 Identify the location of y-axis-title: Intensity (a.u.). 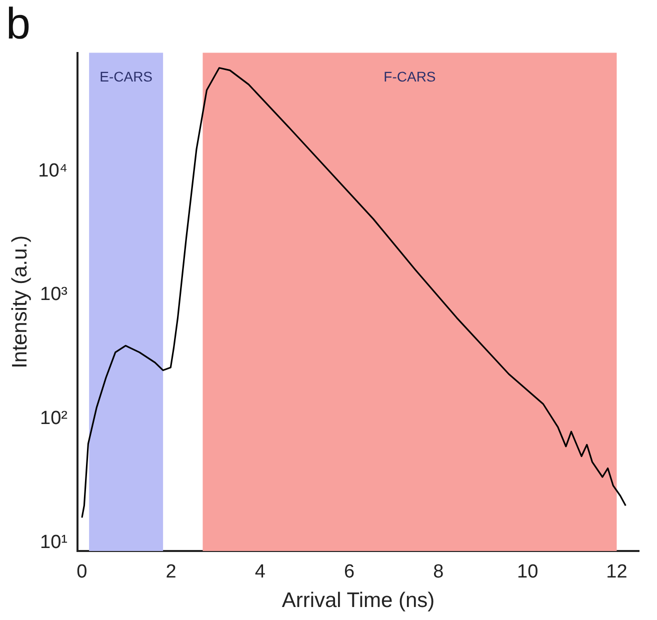
(20, 301).